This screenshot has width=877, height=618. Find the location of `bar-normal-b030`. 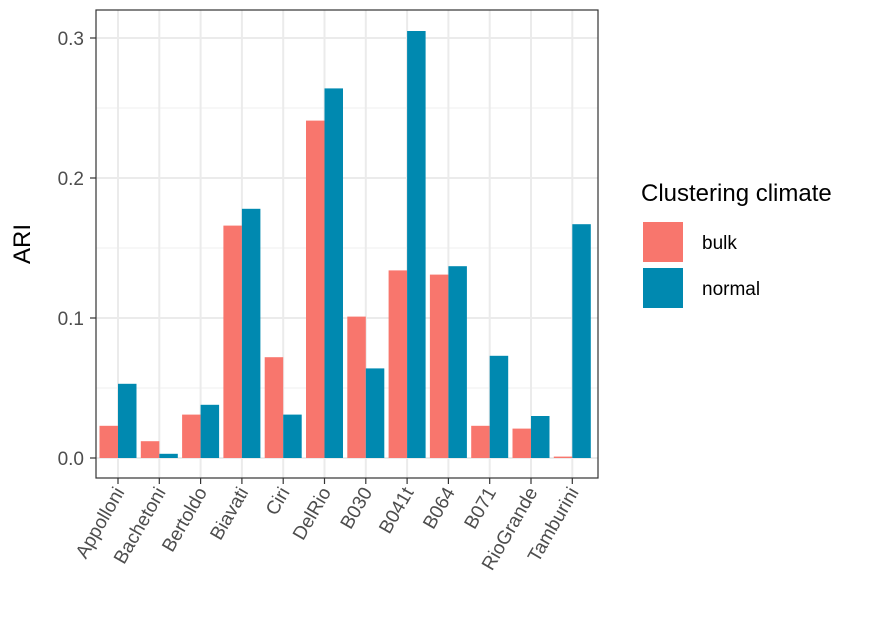

bar-normal-b030 is located at coordinates (375, 413).